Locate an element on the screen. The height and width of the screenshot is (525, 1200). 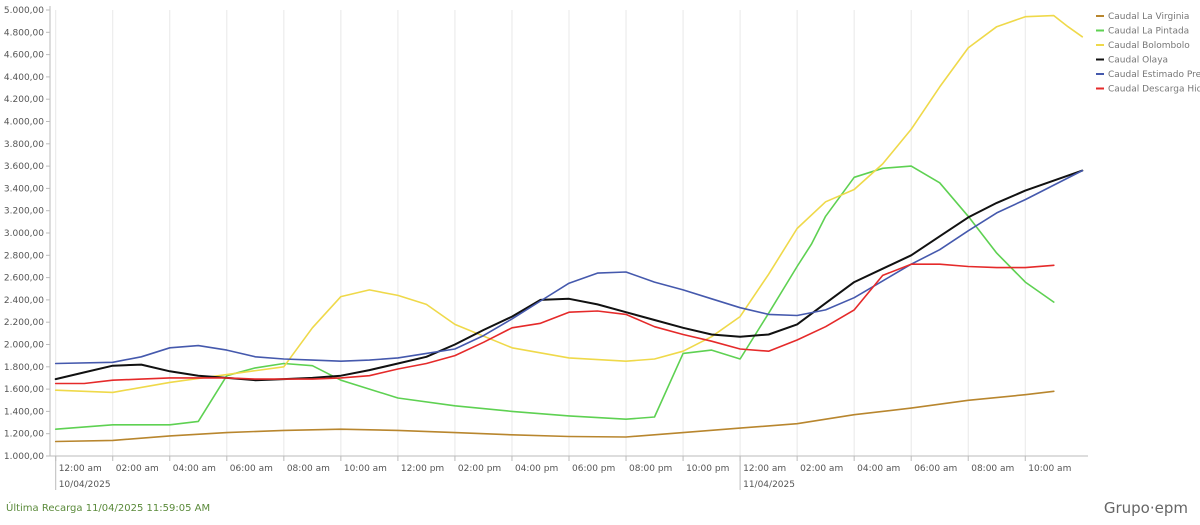
y-tick-label: 3.800,00 is located at coordinates (24, 145).